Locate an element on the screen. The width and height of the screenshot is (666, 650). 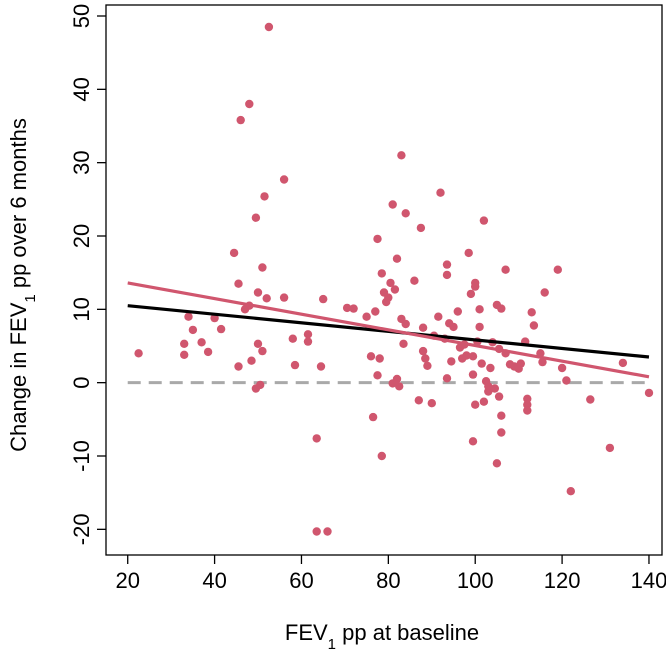
x-axis-title: FEV1 pp at baseline is located at coordinates (382, 635).